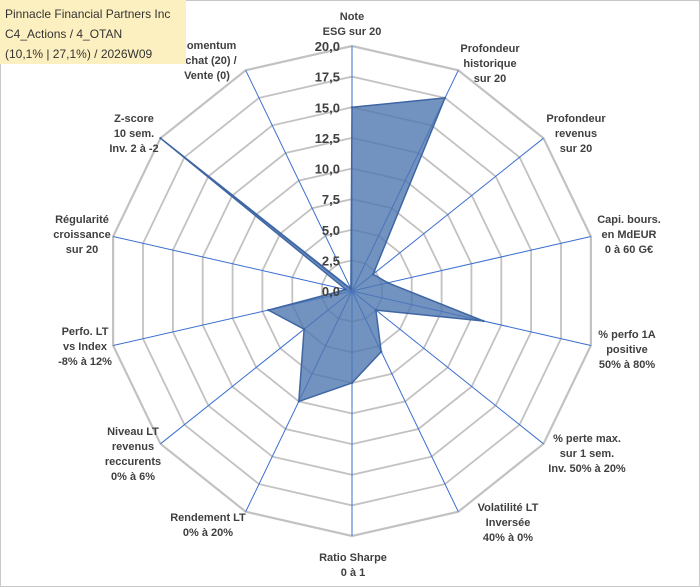  What do you see at coordinates (79, 54) in the screenshot?
I see `header-period: (10,1% | 27,1%) / 2026W09` at bounding box center [79, 54].